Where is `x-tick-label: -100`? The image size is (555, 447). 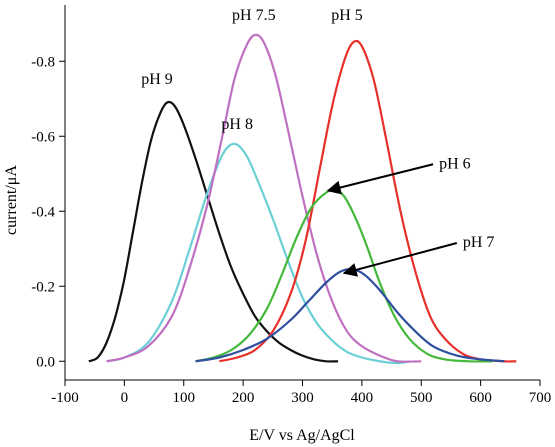 x-tick-label: -100 is located at coordinates (65, 398).